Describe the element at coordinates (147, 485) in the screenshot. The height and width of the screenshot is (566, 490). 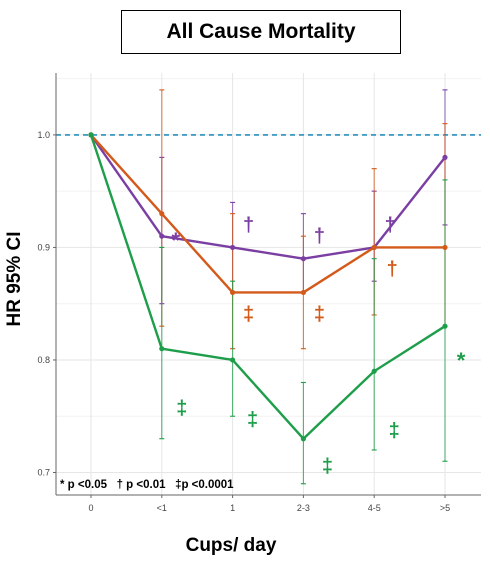
I see `significance-legend: * p <0.05 † p <0.01 ‡p <0.0001` at that location.